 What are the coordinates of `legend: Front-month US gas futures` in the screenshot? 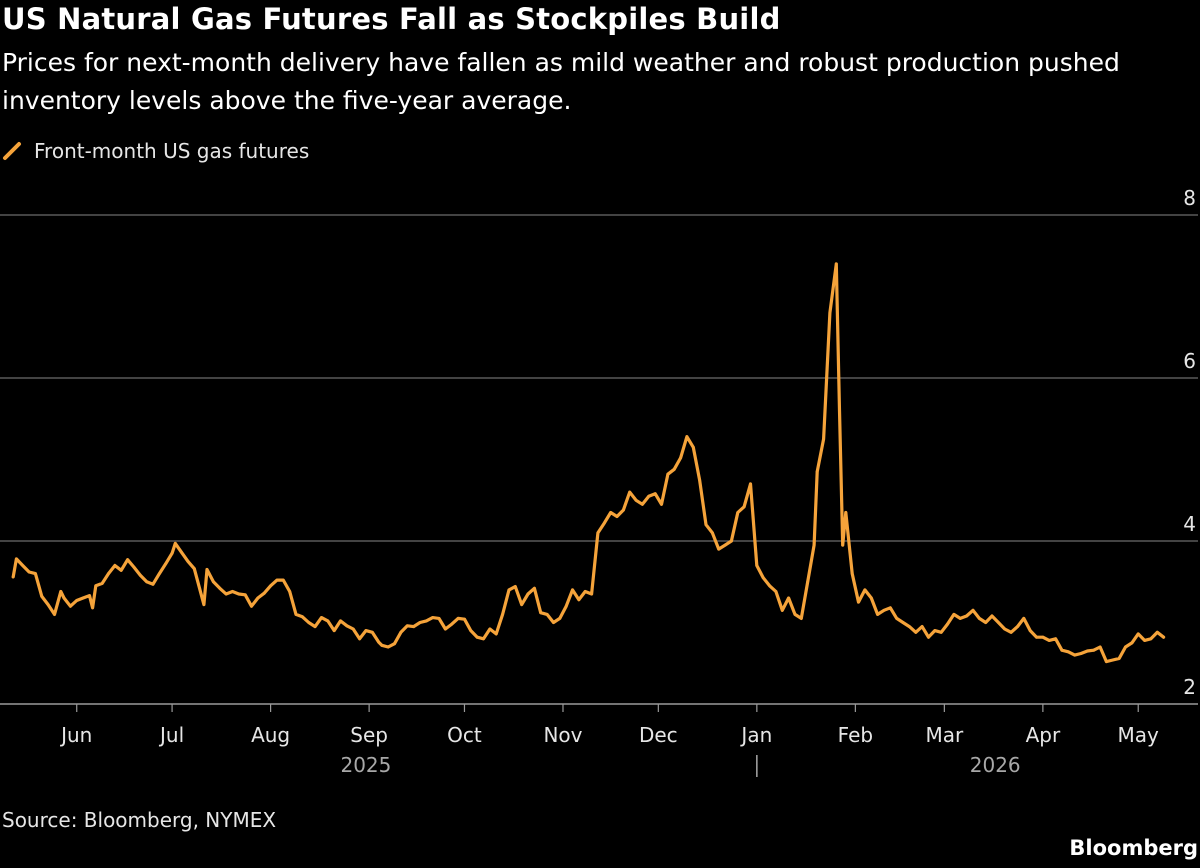 It's located at (155, 151).